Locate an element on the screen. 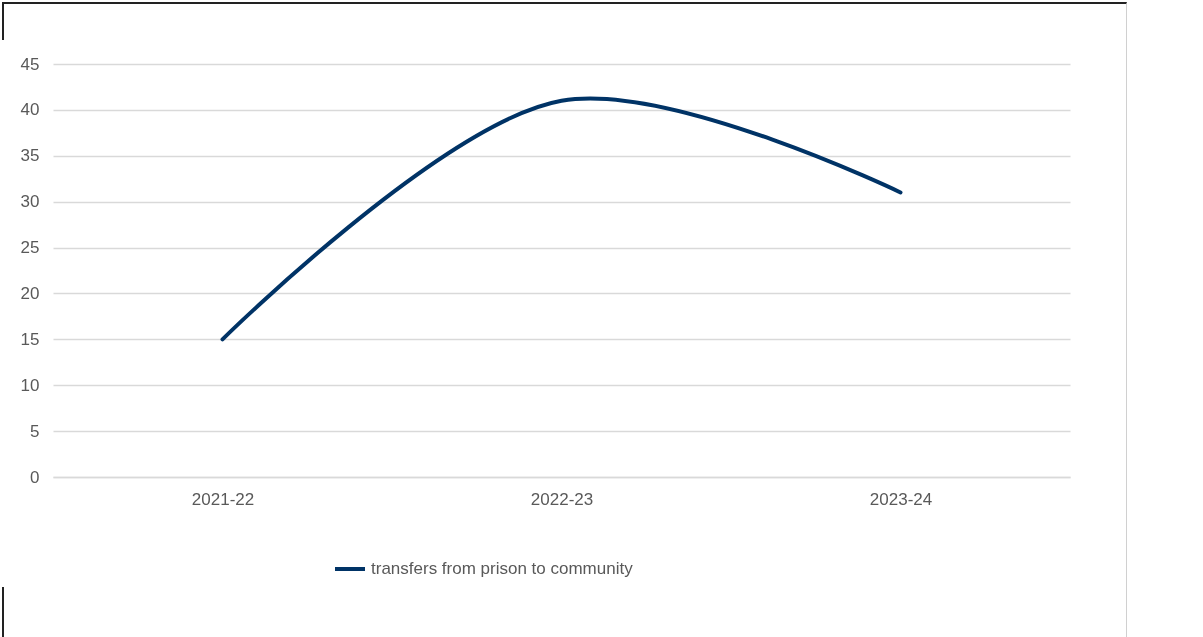  y-tick-label: 45 is located at coordinates (30, 64).